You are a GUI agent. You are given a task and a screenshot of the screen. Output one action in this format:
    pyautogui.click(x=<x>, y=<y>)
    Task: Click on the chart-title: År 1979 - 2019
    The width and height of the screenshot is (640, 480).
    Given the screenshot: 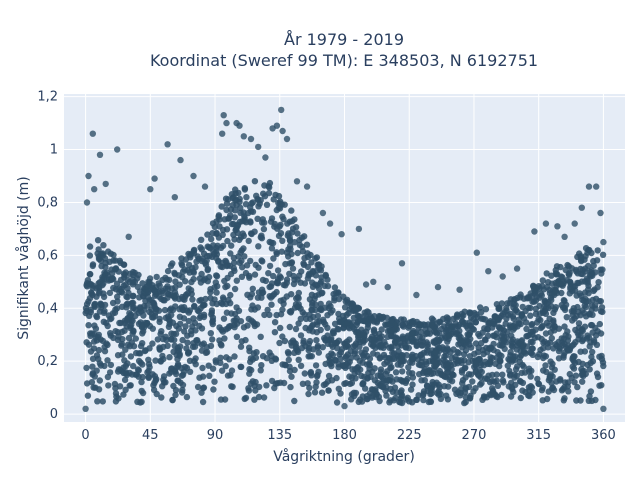 What is the action you would take?
    pyautogui.click(x=344, y=39)
    